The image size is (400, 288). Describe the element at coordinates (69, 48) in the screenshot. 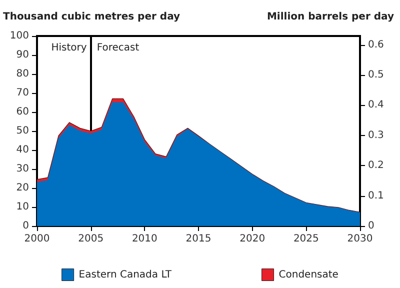

I see `annotation: History` at that location.